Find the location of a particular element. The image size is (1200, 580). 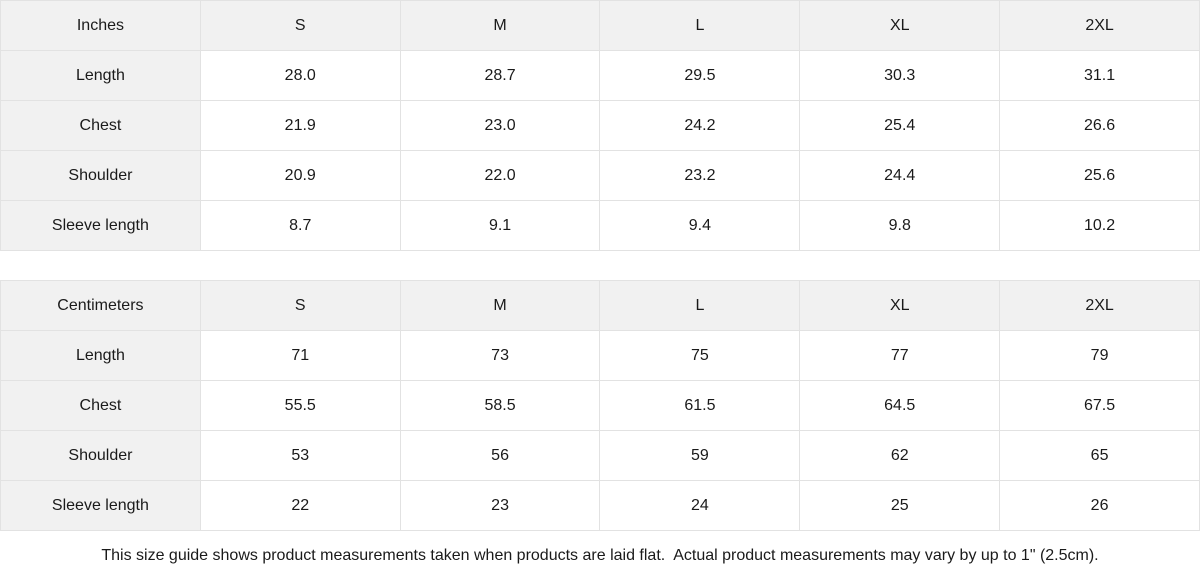

measurement-value-cell: 28.0 is located at coordinates (300, 75).